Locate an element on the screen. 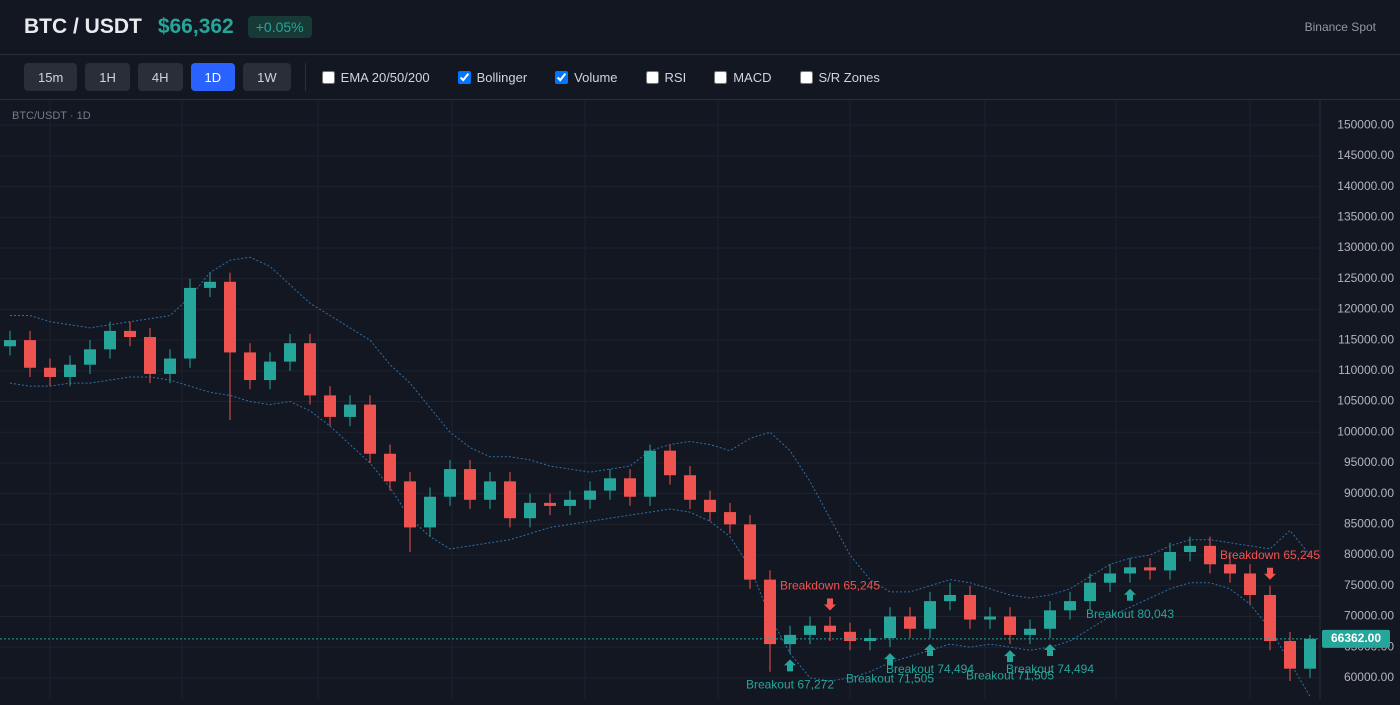  last-price-label: 66362.00 is located at coordinates (1356, 638).